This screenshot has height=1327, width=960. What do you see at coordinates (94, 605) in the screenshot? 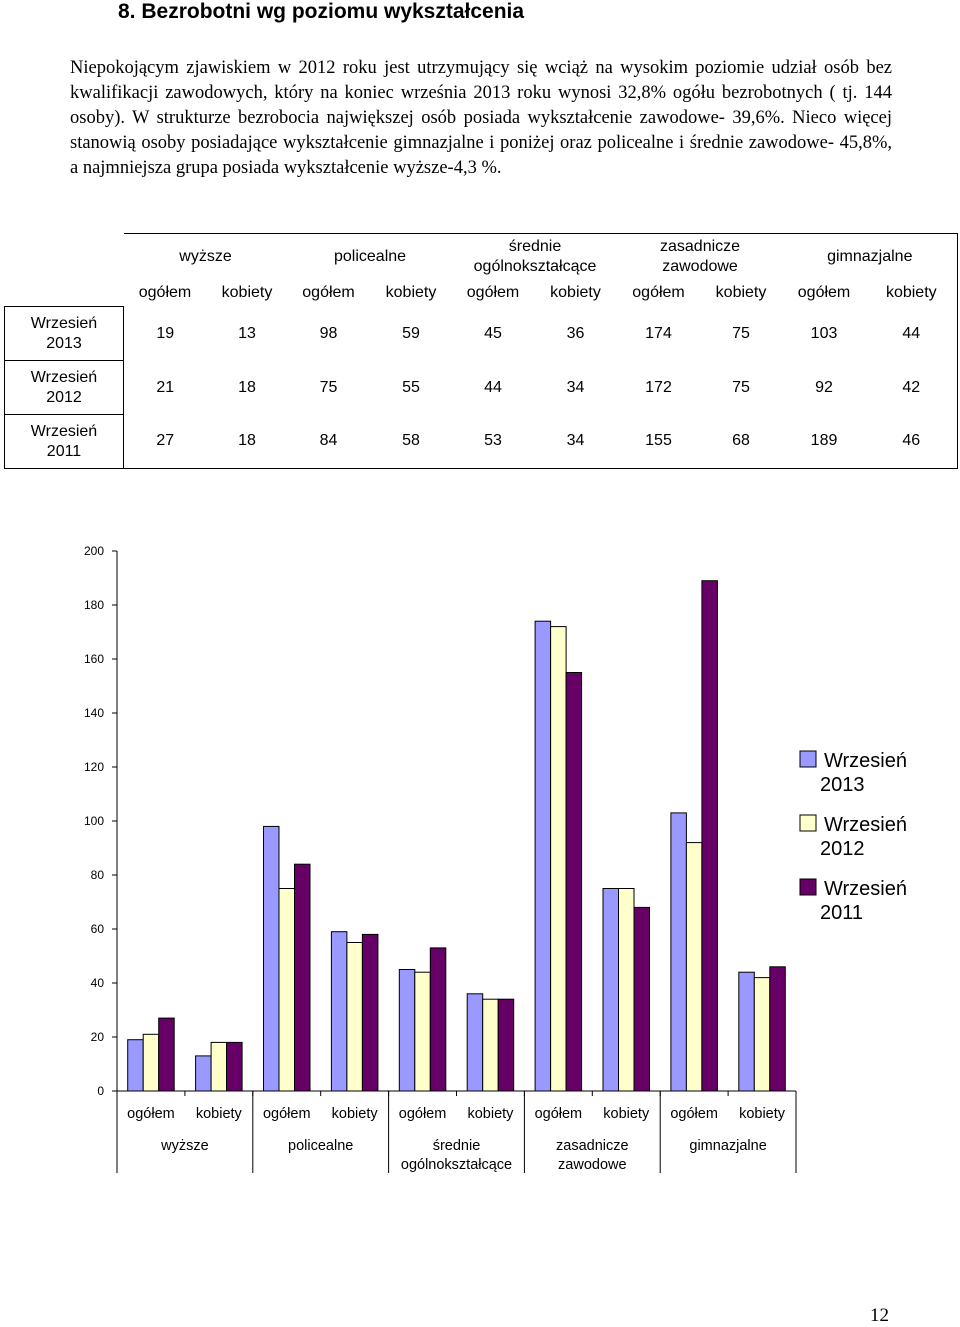
I see `y-tick-label: 180` at bounding box center [94, 605].